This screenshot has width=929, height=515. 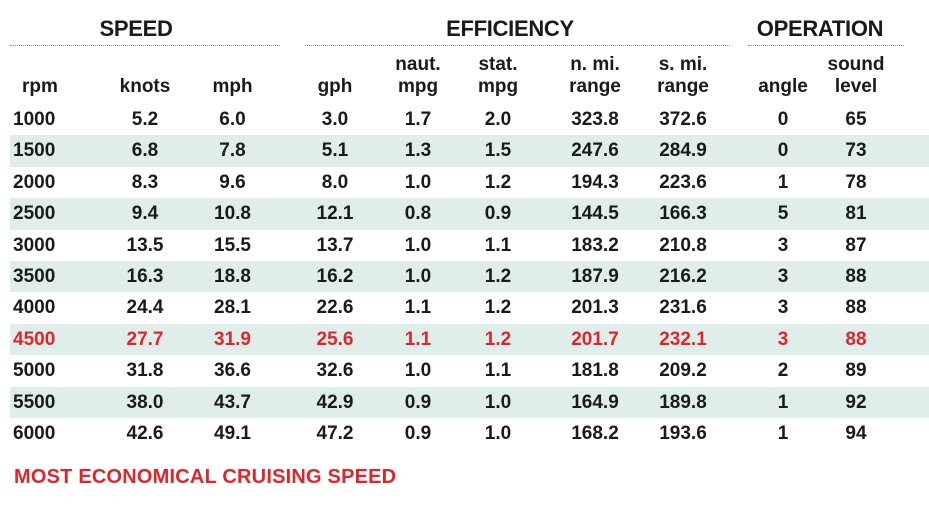 I want to click on cell-nmi-range: 194.3, so click(x=595, y=182).